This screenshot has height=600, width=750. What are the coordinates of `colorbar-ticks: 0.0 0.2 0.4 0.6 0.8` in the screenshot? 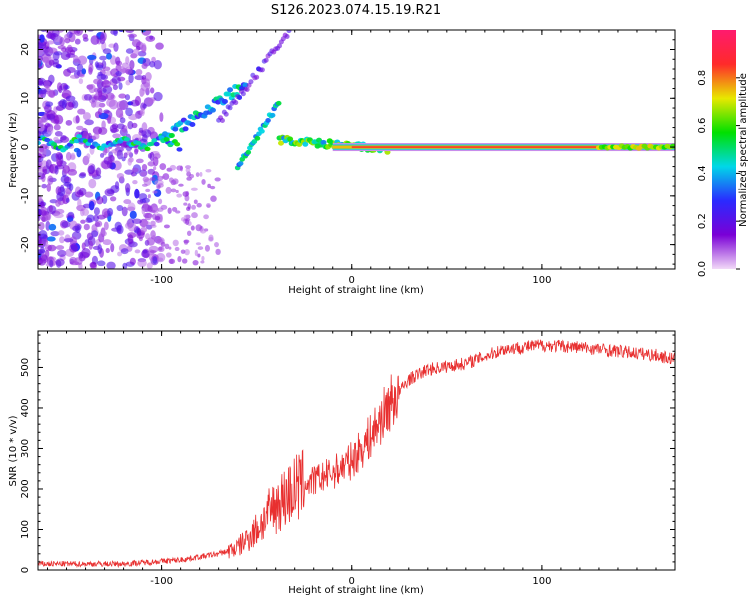 It's located at (718, 173).